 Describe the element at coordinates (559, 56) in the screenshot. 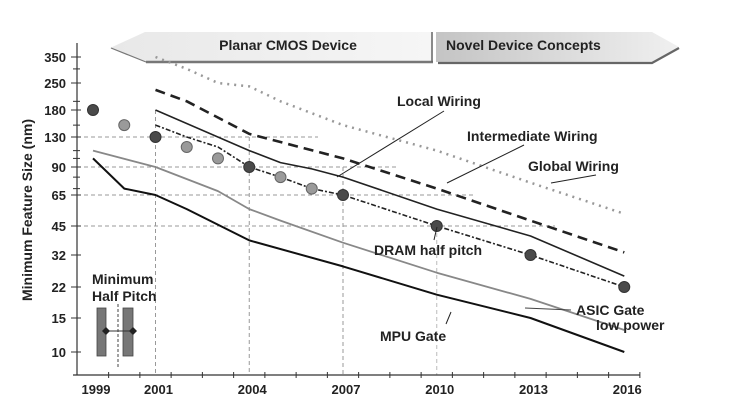

I see `banner-novel-bottom-edge` at that location.